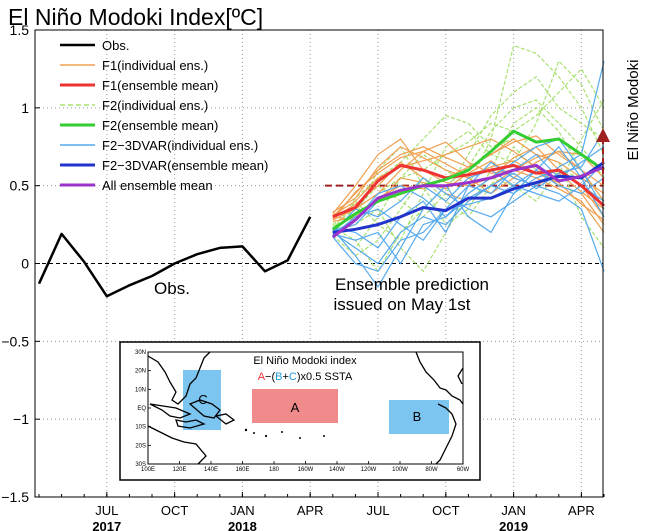 The height and width of the screenshot is (531, 648). Describe the element at coordinates (305, 361) in the screenshot. I see `inset-title: El Niño Modoki index` at that location.